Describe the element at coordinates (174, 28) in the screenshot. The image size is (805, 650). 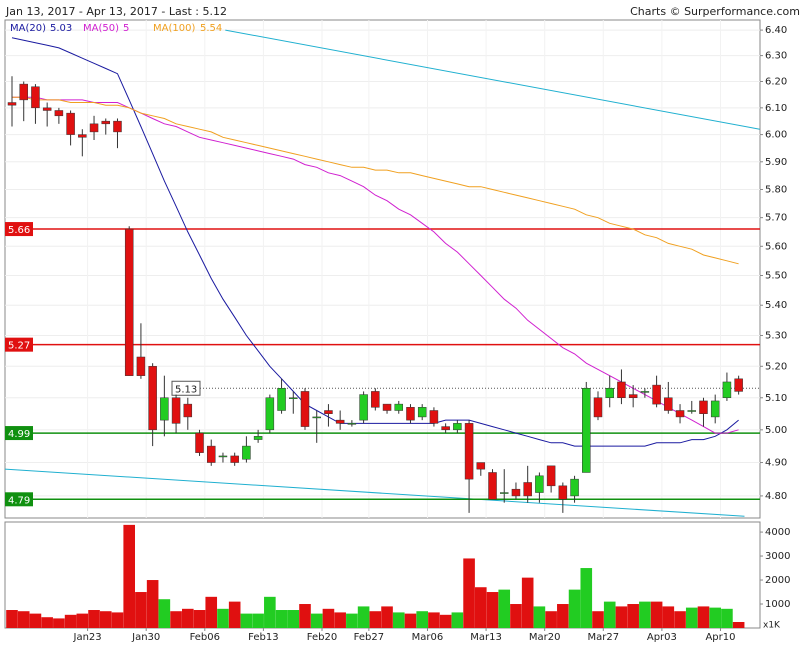
I see `legend-name: MA(100)` at that location.